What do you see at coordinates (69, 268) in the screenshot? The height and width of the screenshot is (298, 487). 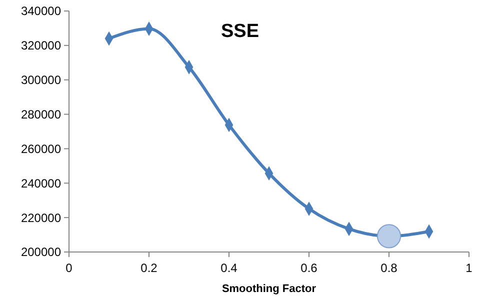 I see `x-tick-label: 0` at bounding box center [69, 268].